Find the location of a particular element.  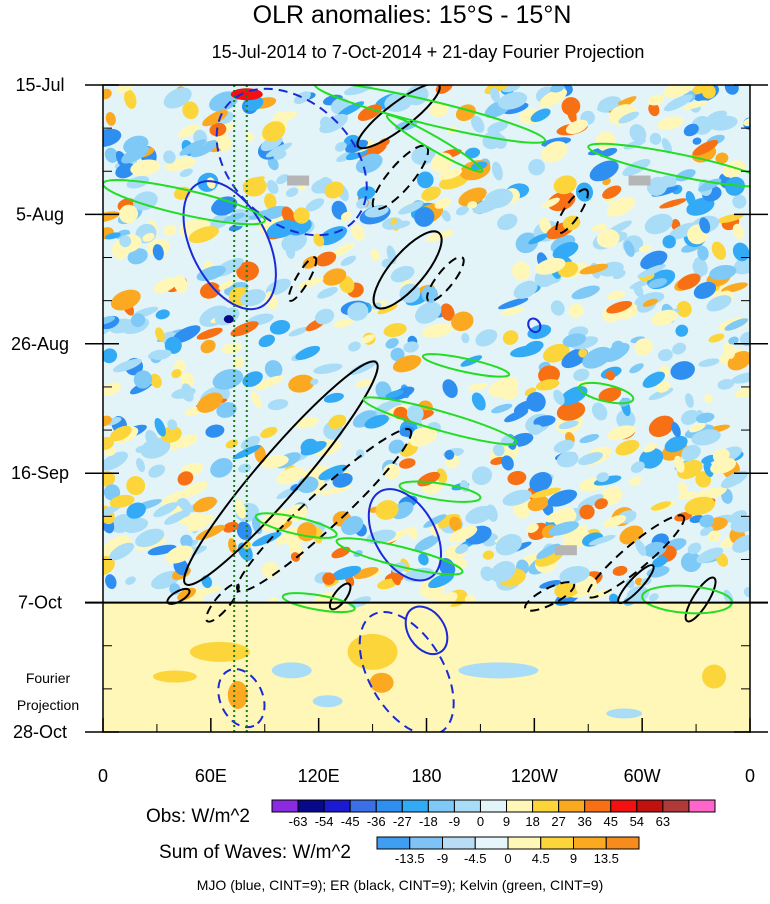

x-tick-label: 60E is located at coordinates (211, 776).